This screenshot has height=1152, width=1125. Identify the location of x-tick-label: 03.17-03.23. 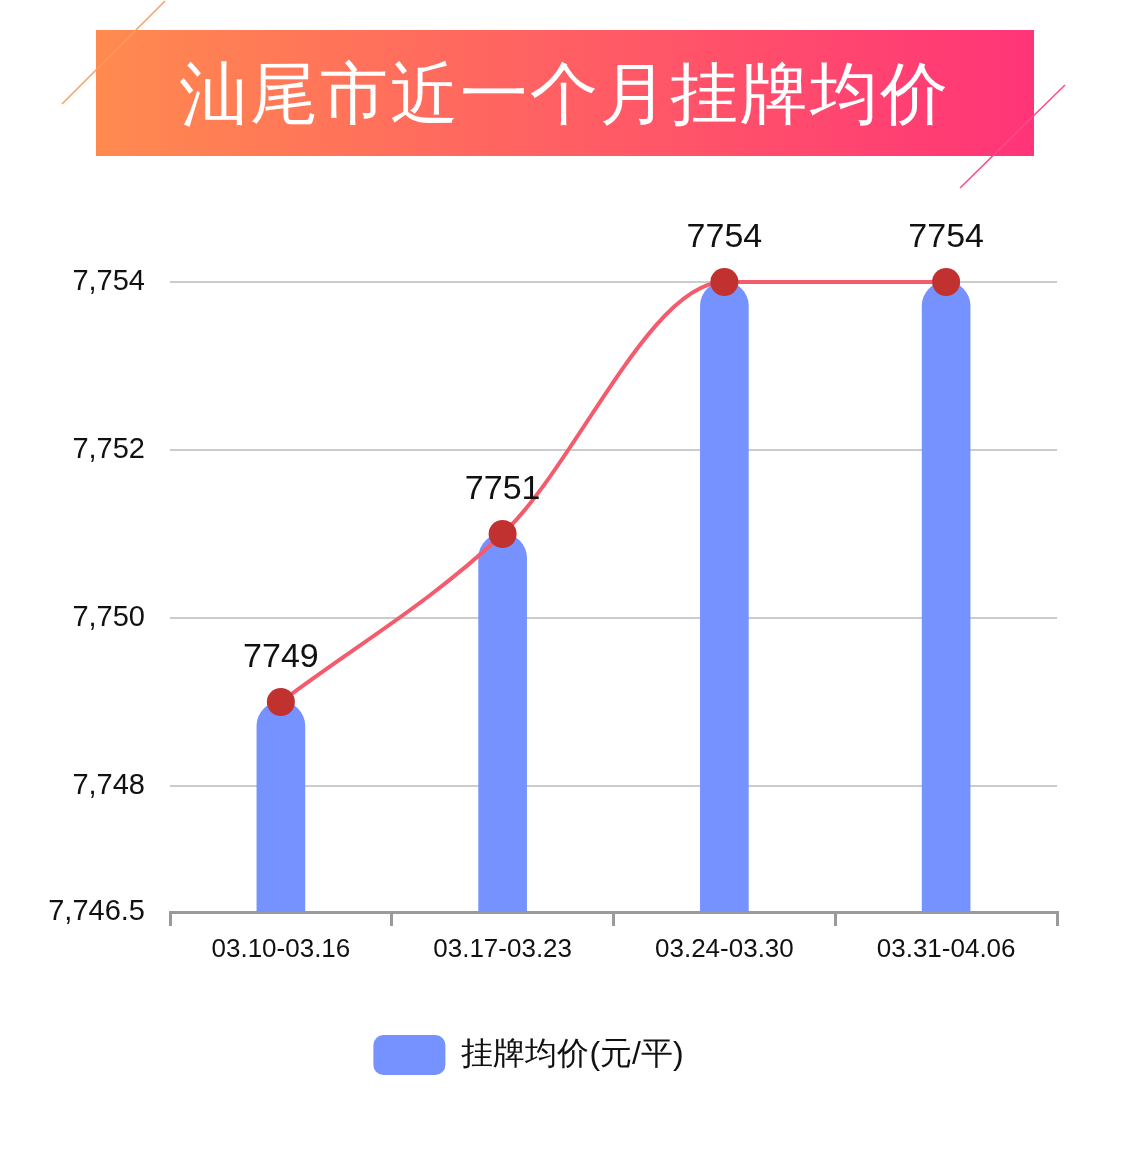
(503, 947).